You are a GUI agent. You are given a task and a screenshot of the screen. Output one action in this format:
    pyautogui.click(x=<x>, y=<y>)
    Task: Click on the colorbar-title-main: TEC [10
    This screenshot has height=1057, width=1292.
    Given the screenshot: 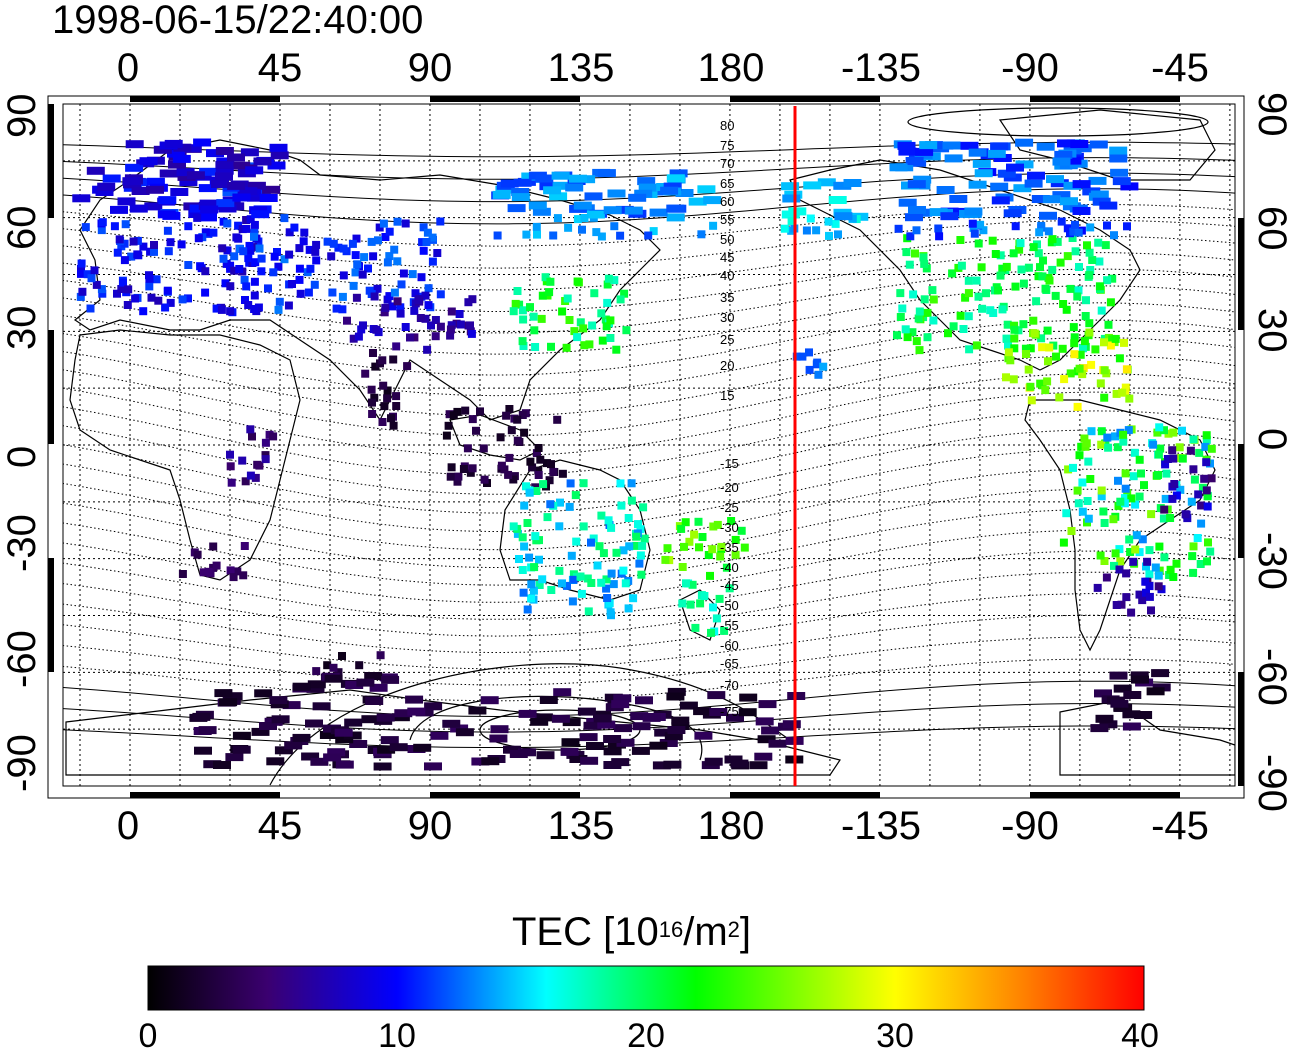 What is the action you would take?
    pyautogui.click(x=585, y=932)
    